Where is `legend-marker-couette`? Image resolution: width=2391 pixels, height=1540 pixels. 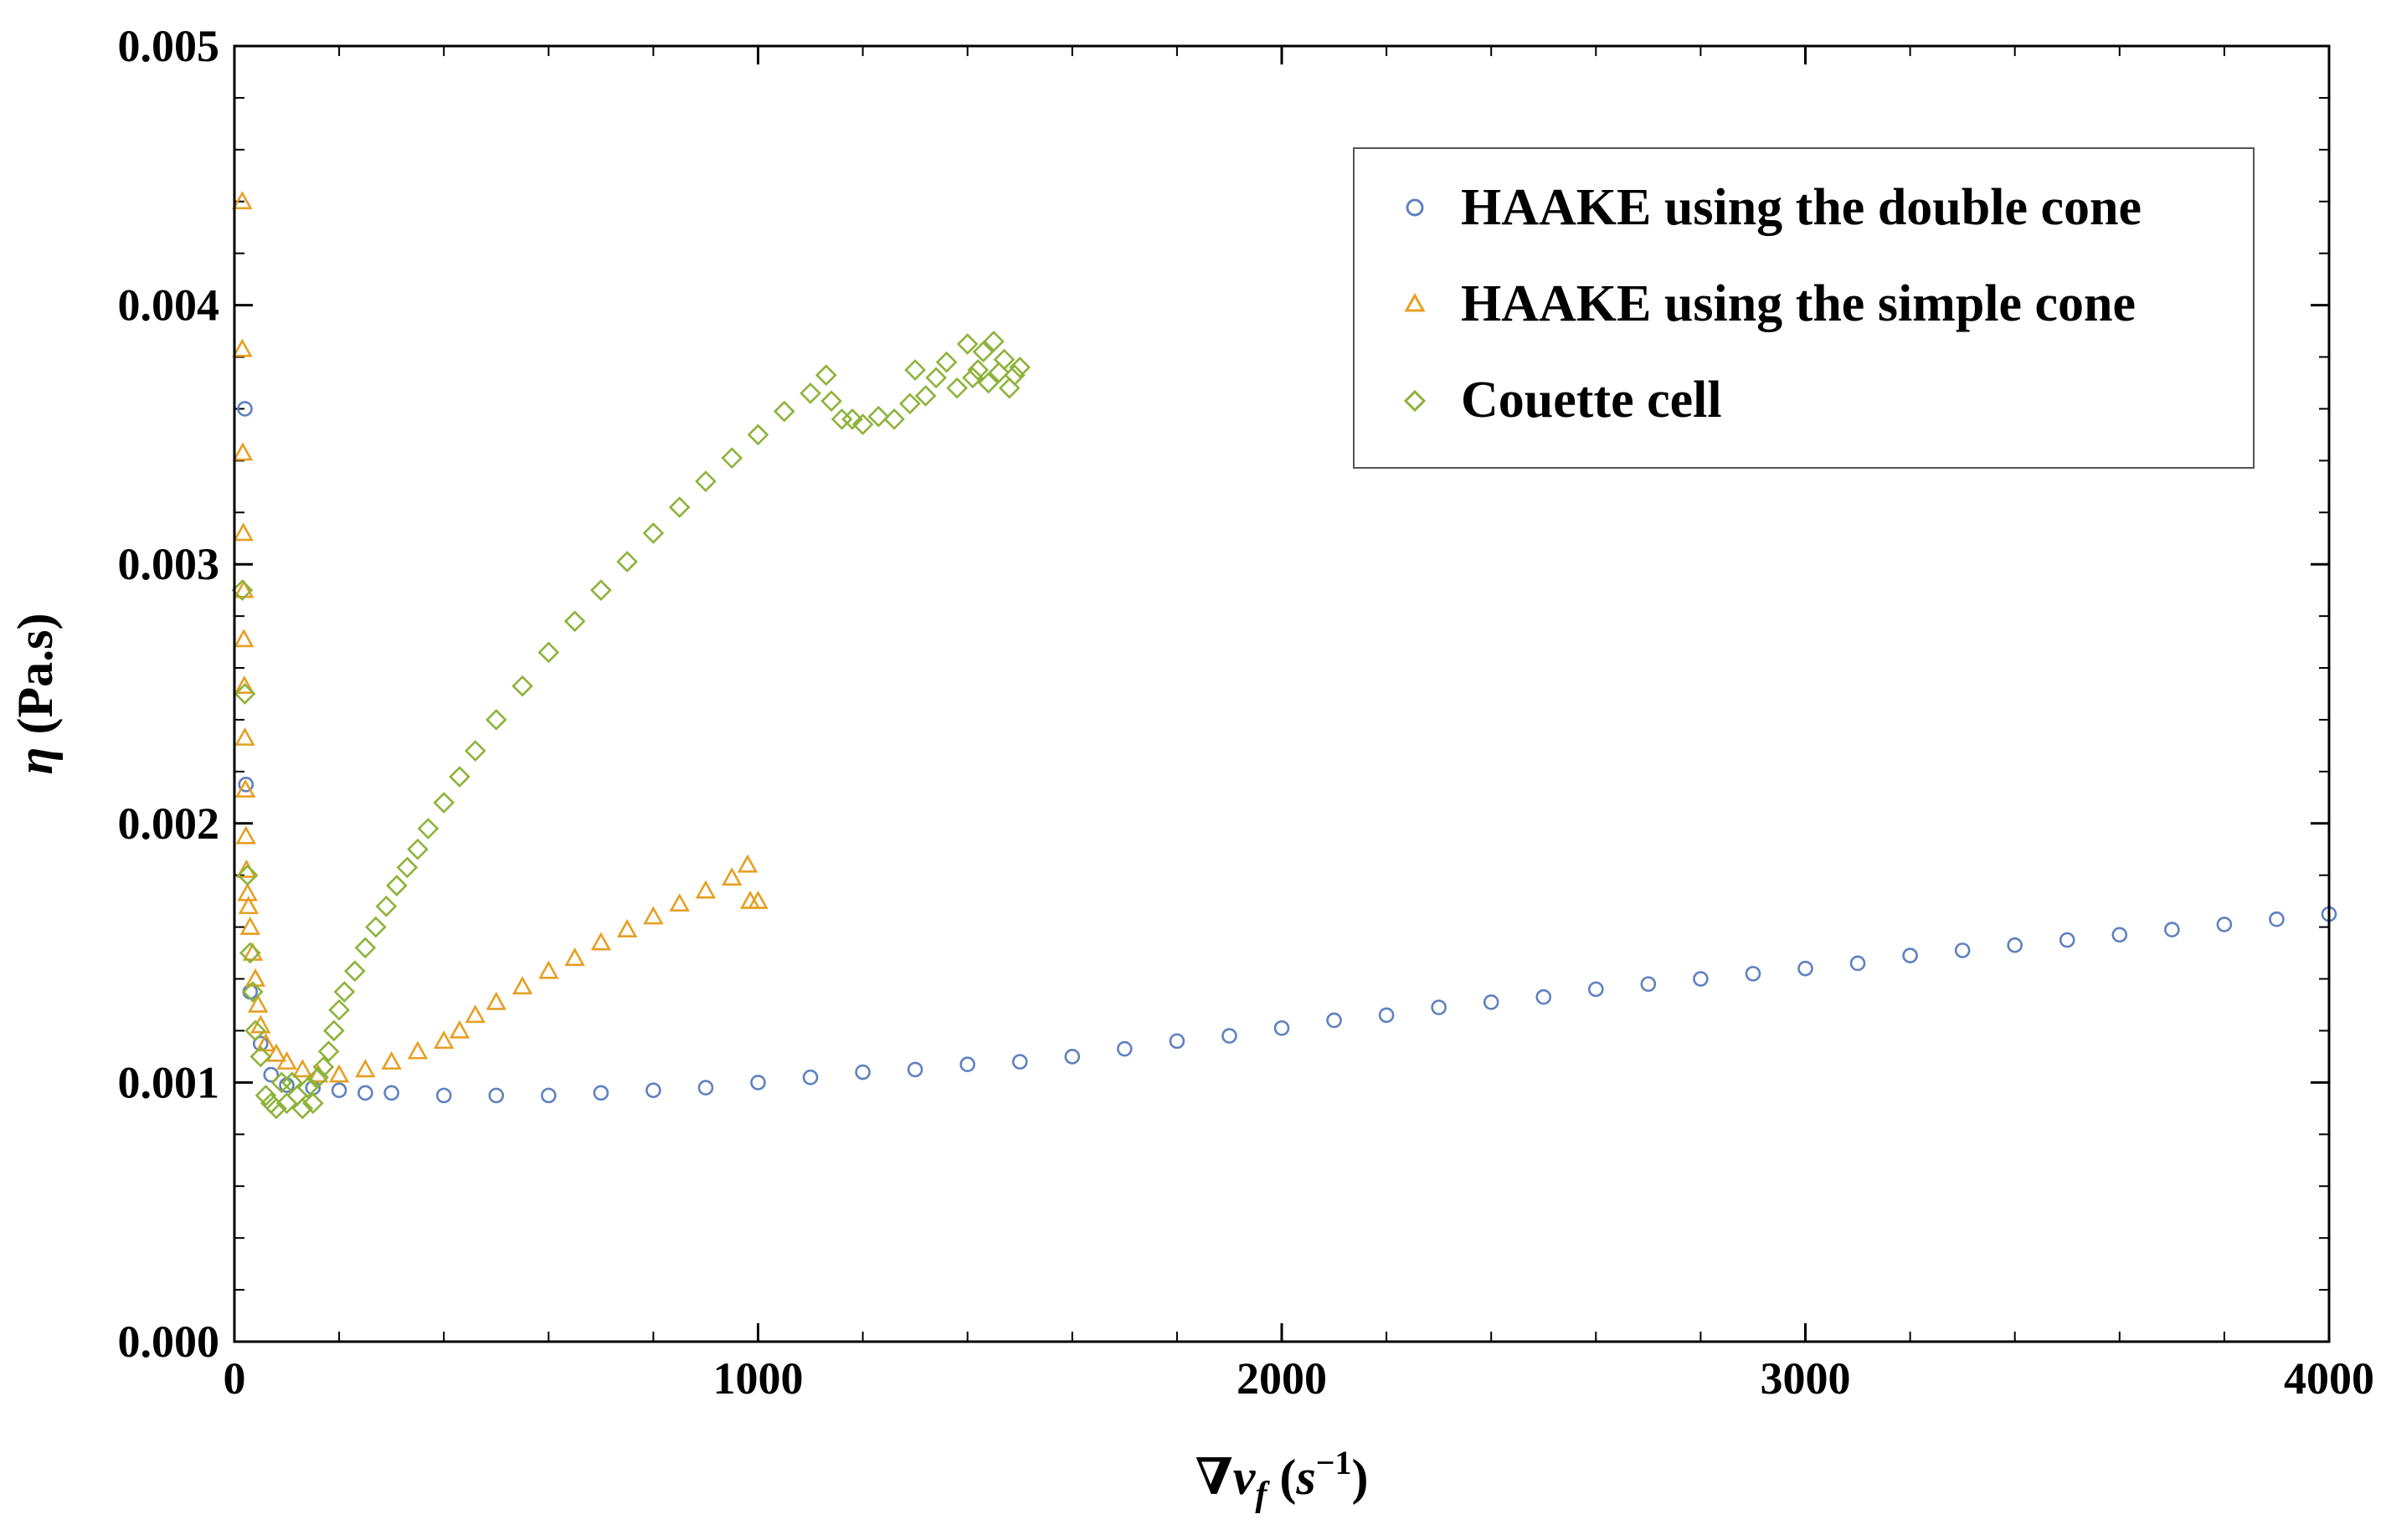
legend-marker-couette is located at coordinates (1415, 401).